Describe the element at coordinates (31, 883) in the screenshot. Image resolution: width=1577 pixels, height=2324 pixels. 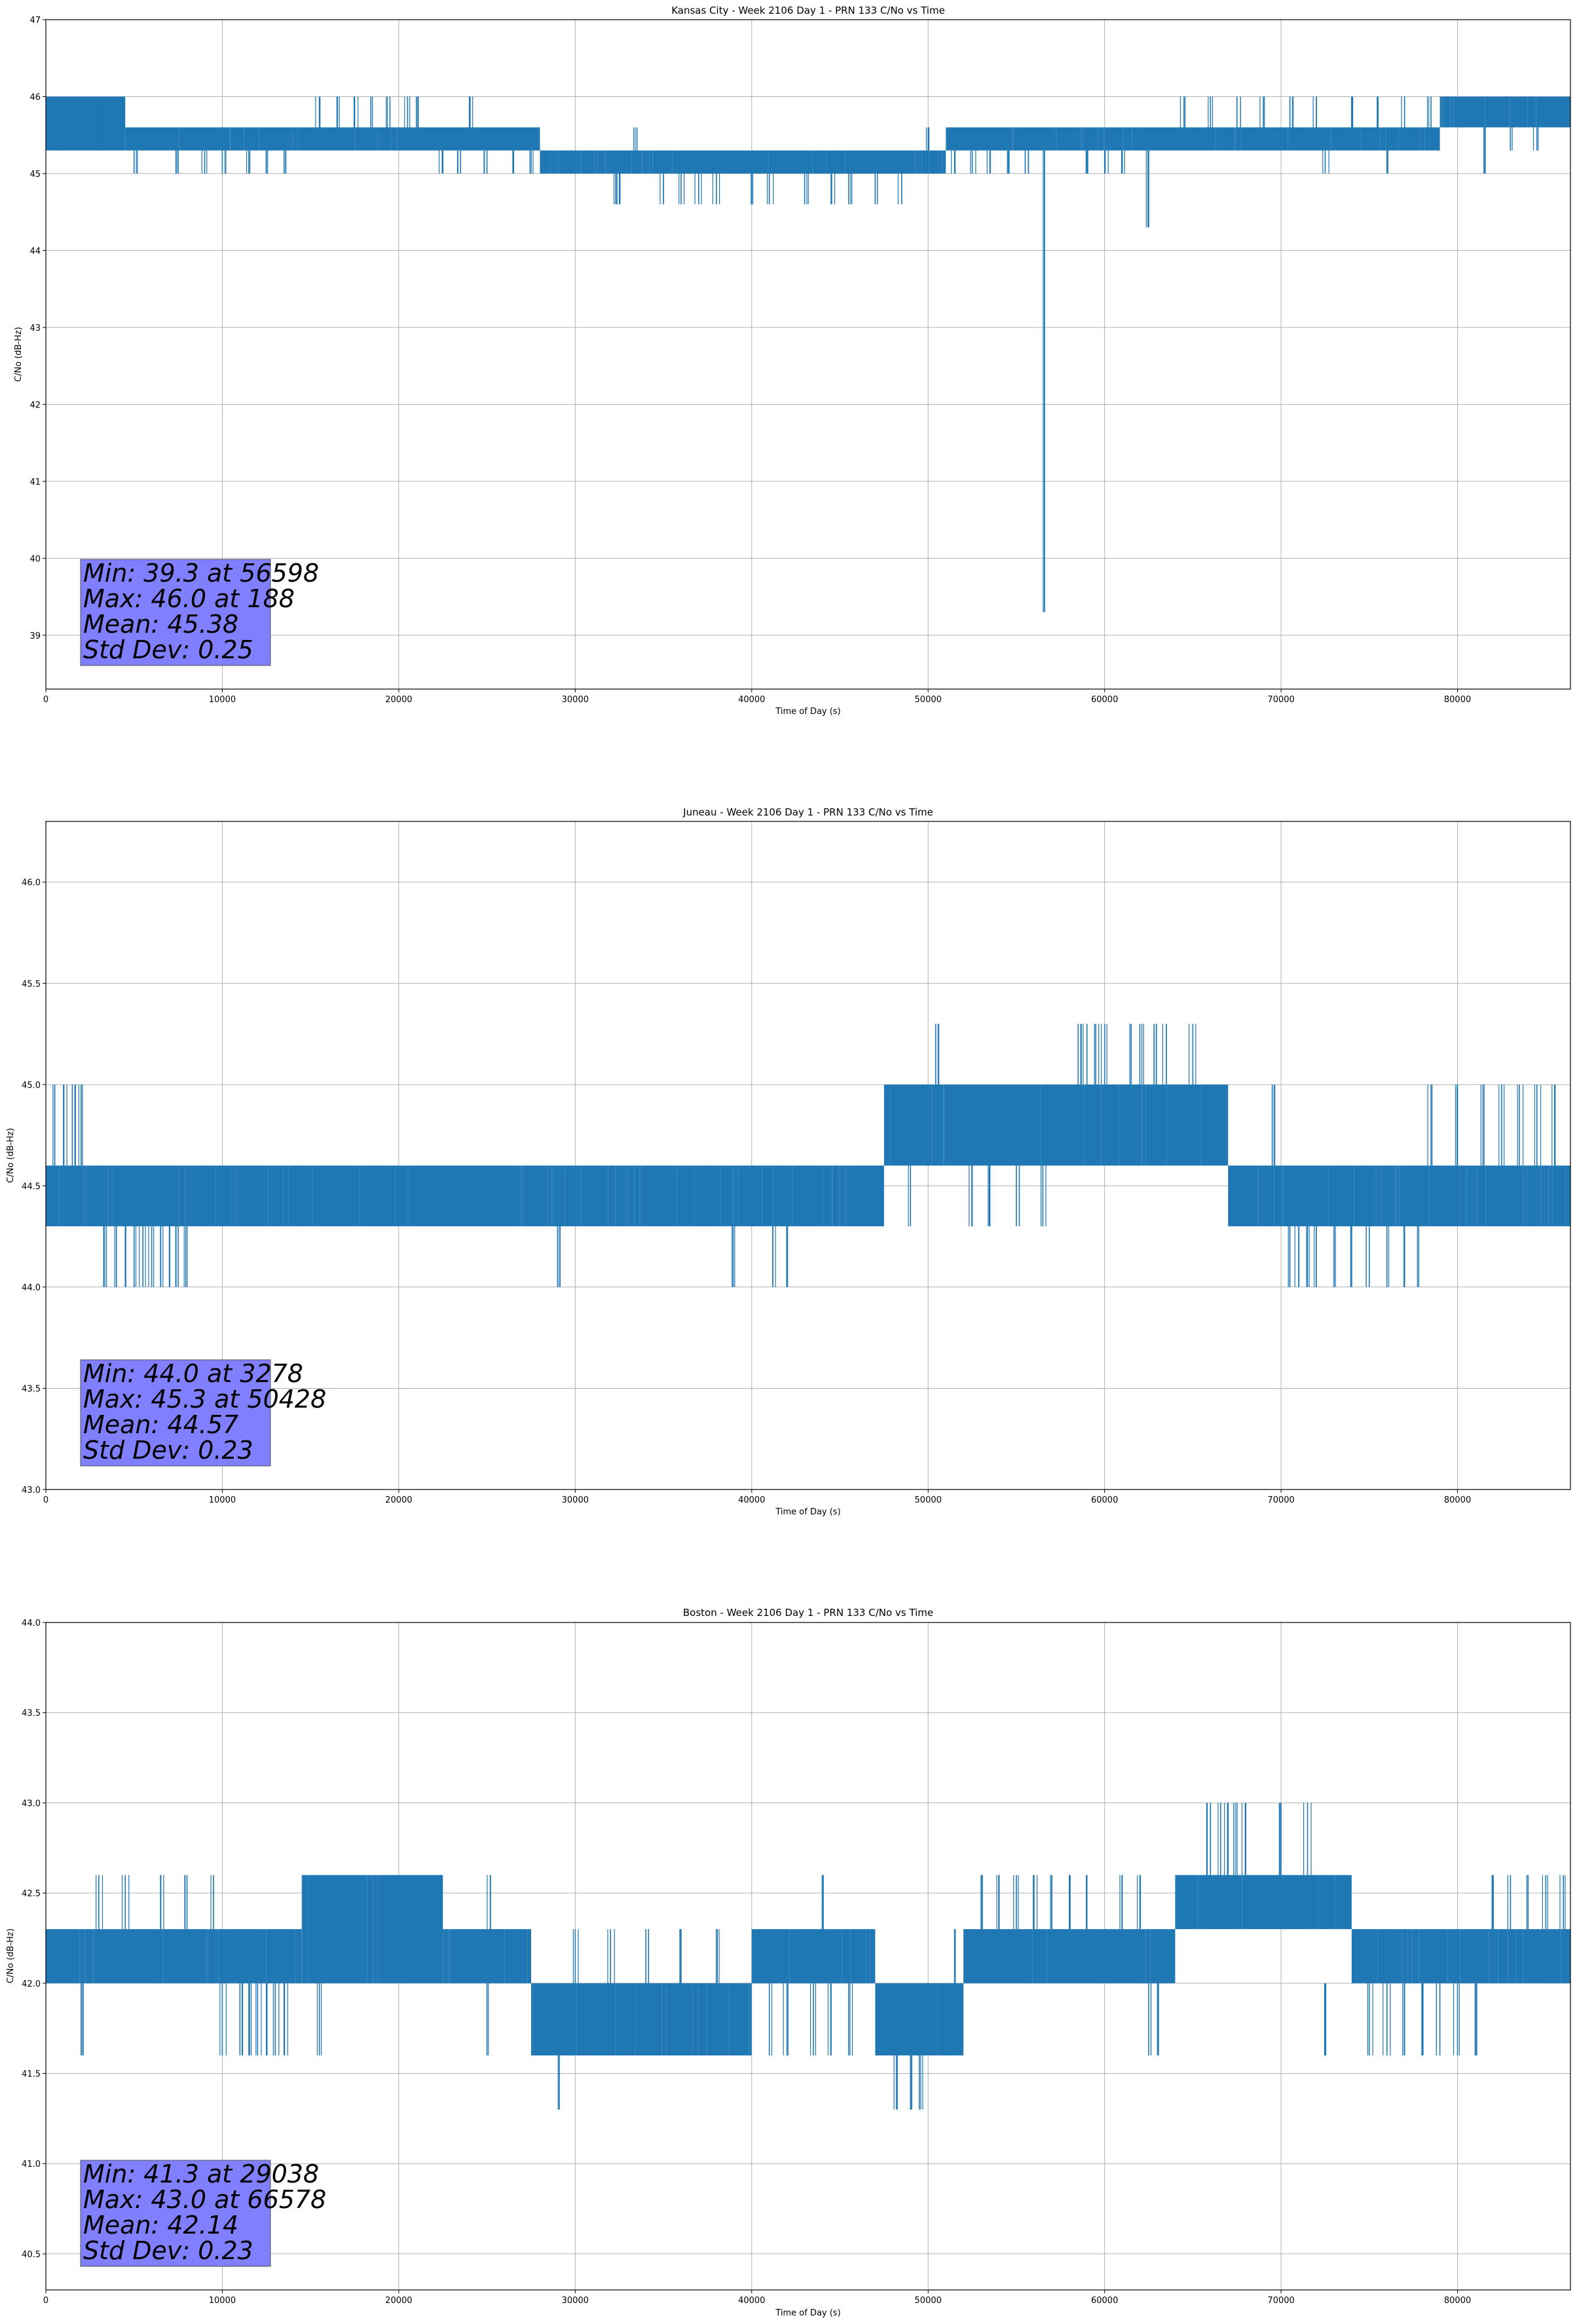
I see `y-tick-label: 46.0` at that location.